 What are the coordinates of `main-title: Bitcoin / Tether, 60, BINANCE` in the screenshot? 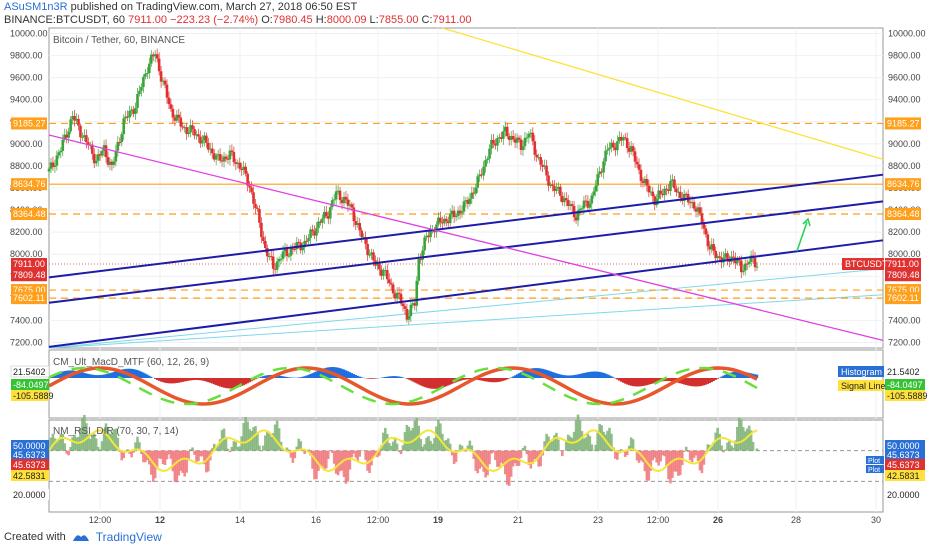 It's located at (119, 40).